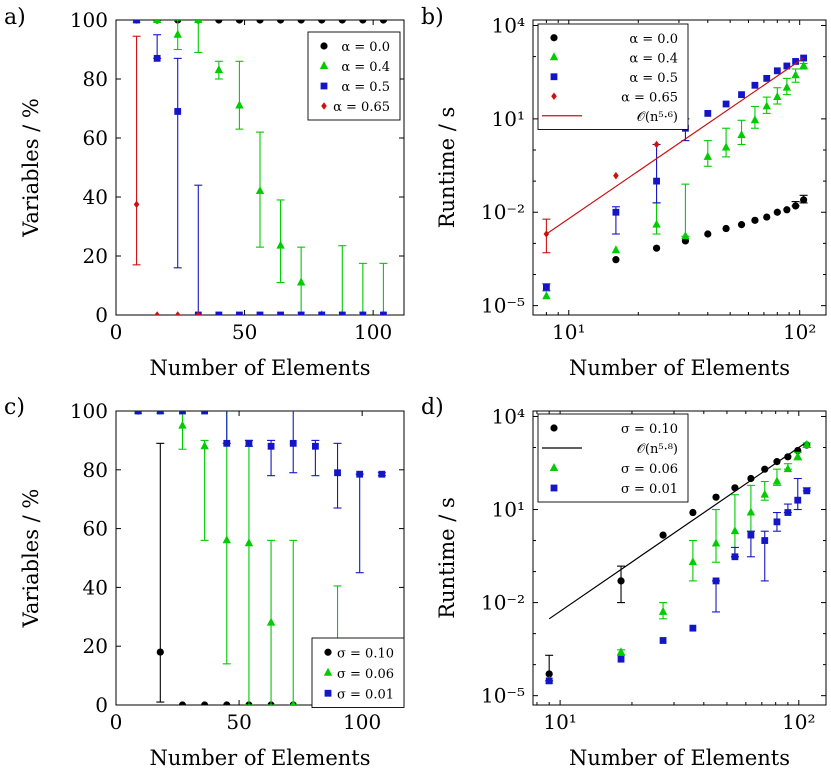 The width and height of the screenshot is (831, 778). I want to click on legend-entry: α = 0.5, so click(653, 78).